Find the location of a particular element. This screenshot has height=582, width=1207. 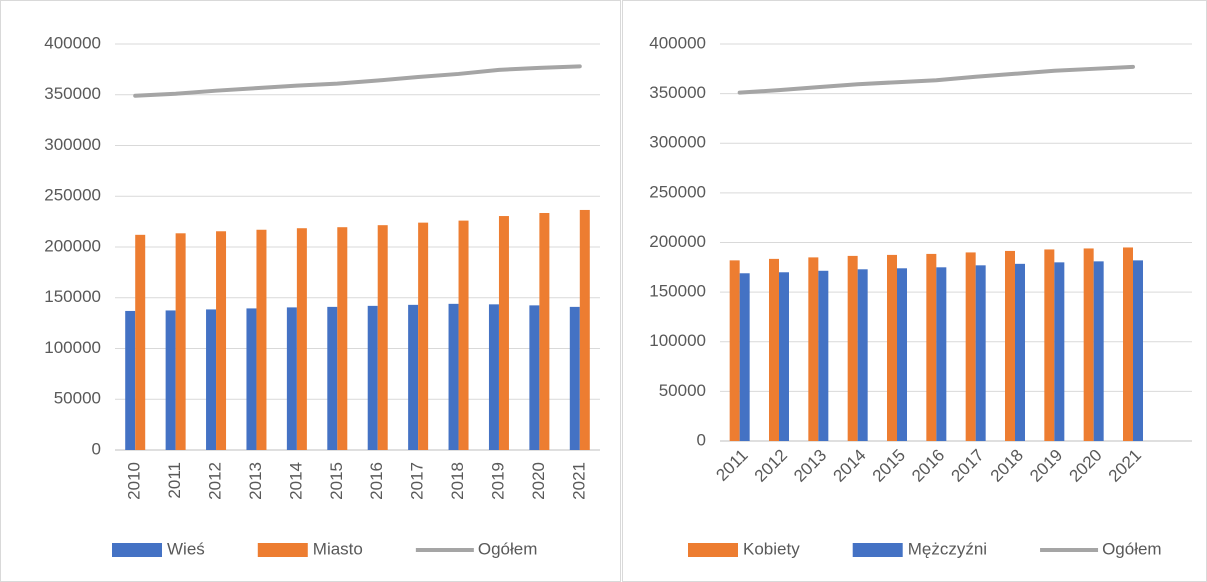

x-tick-label: 2010 is located at coordinates (134, 481).